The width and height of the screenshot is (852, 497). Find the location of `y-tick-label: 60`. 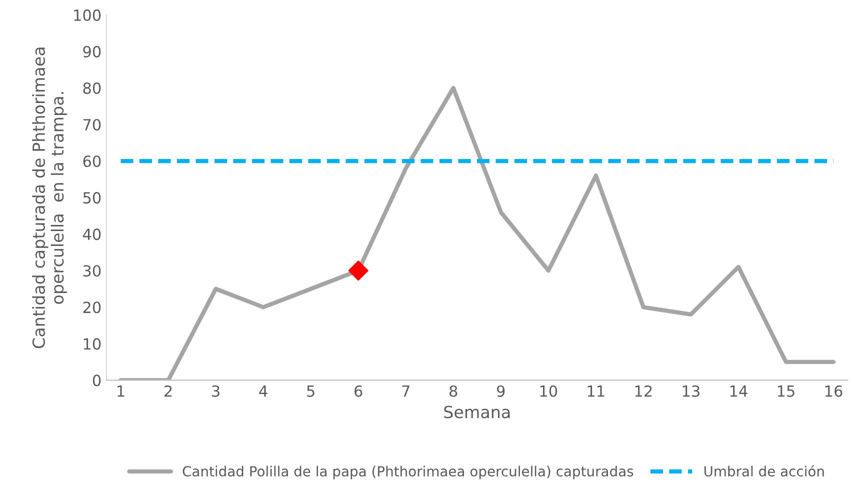

y-tick-label: 60 is located at coordinates (92, 161).